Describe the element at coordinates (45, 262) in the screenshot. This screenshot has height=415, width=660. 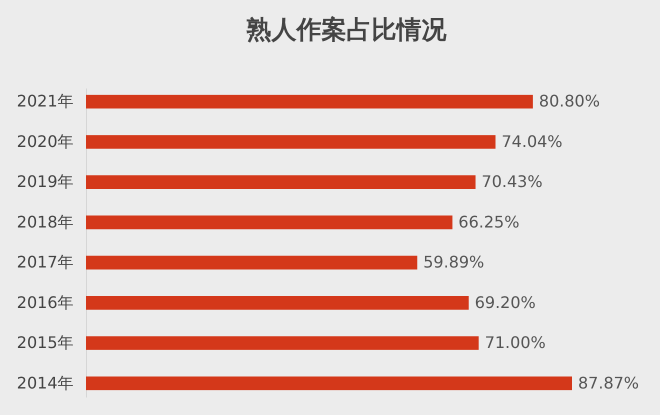
I see `y-tick-label: 2017年` at that location.